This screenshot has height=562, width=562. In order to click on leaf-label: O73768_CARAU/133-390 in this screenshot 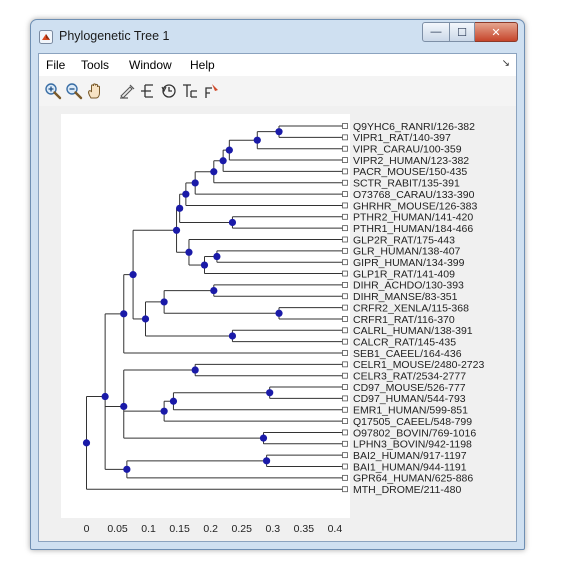, I will do `click(414, 195)`.